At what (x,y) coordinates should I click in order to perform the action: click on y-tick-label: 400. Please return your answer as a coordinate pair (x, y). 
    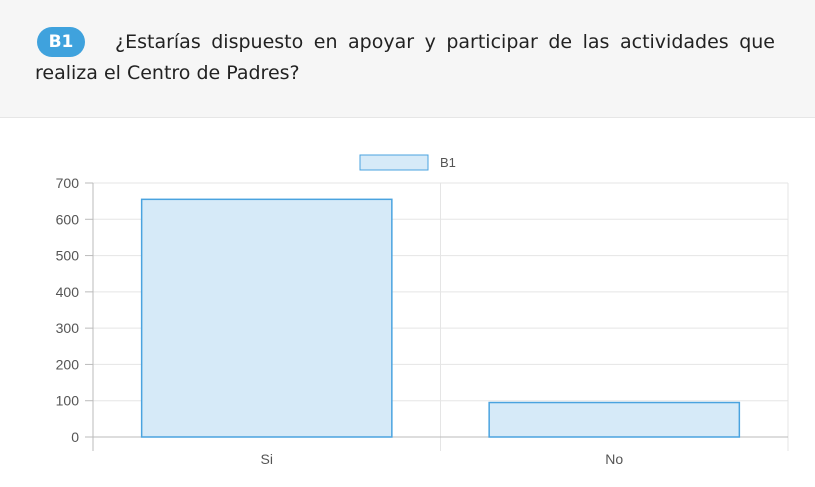
    Looking at the image, I should click on (68, 292).